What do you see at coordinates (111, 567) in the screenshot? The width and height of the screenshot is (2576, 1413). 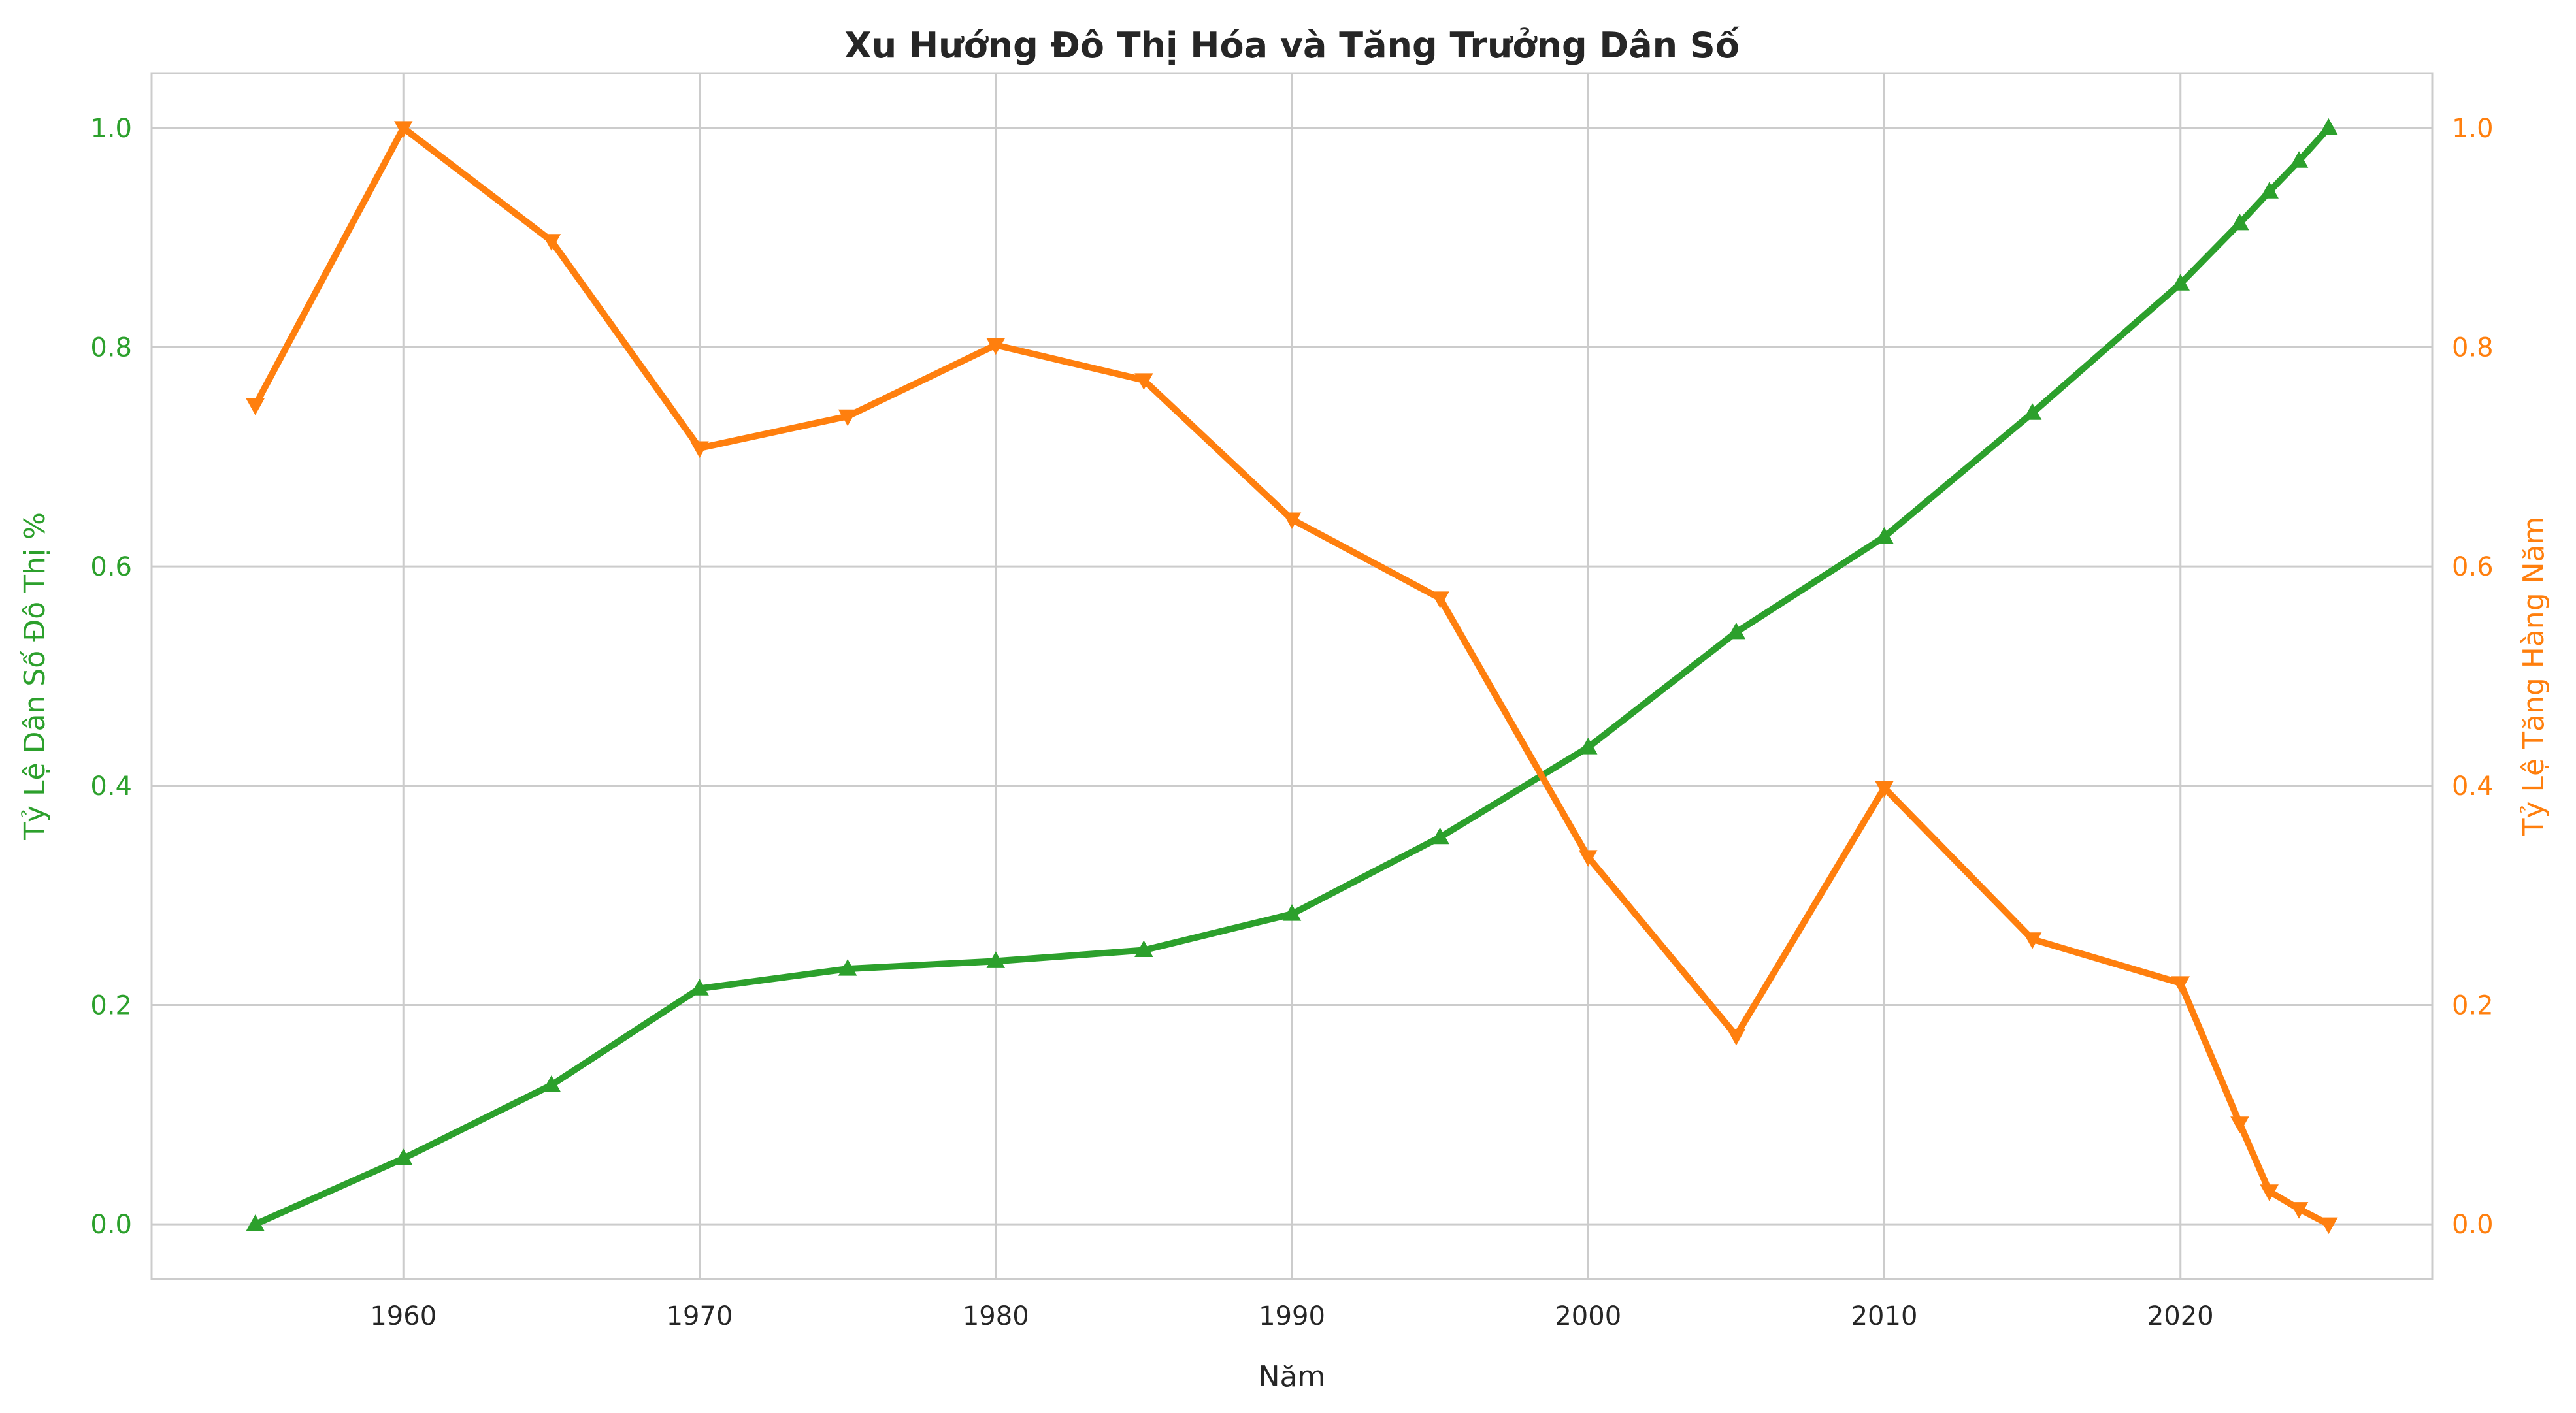 I see `y-left-tick-label: 0.6` at bounding box center [111, 567].